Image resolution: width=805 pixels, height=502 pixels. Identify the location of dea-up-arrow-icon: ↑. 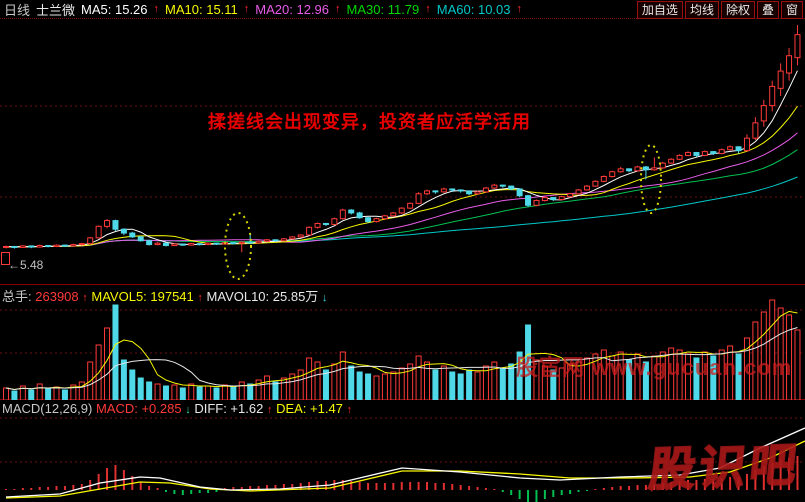
(349, 410).